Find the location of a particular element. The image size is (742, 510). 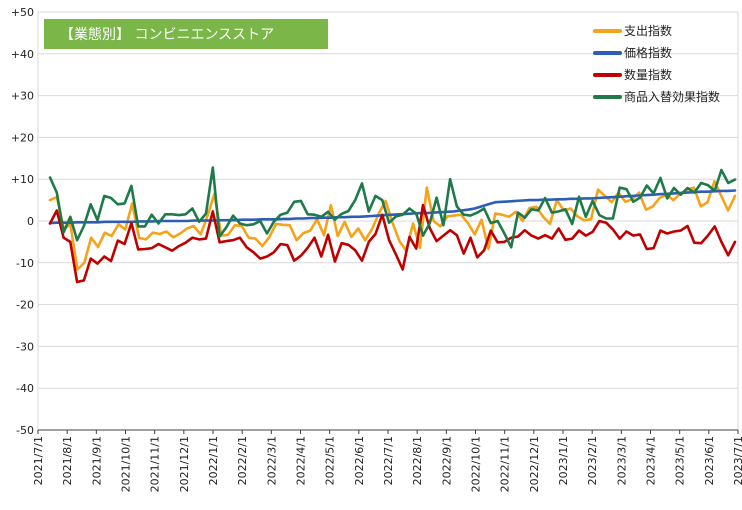

x-tick-label: 2023/2/1 is located at coordinates (592, 460).